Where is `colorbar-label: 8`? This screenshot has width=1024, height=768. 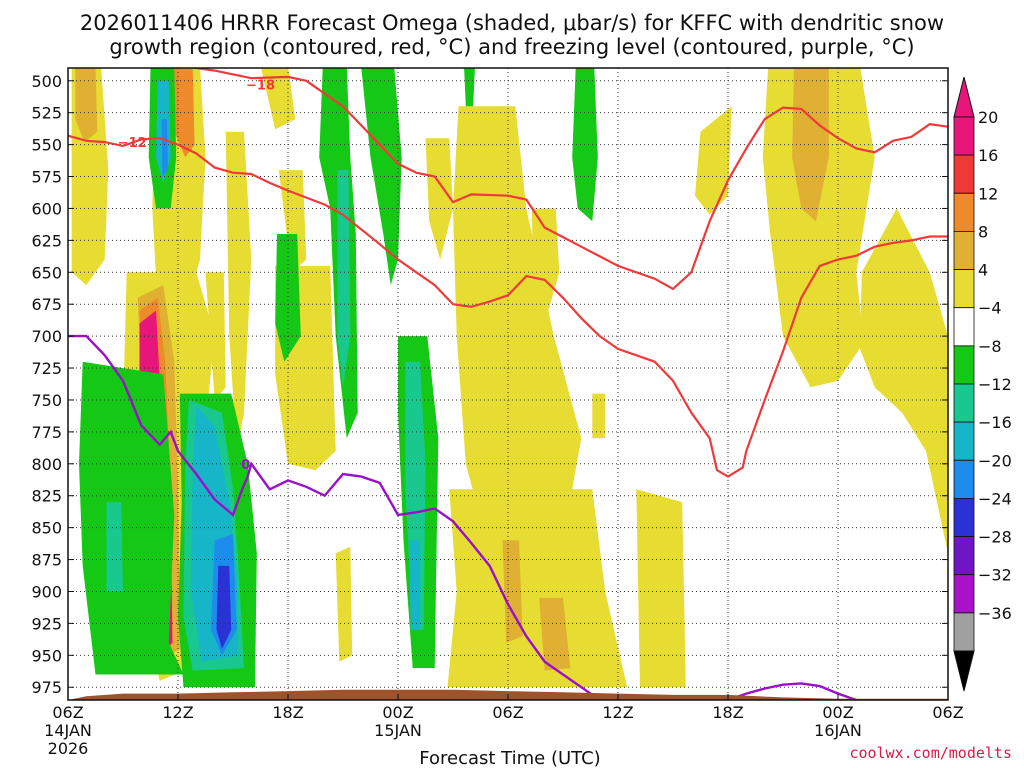 colorbar-label: 8 is located at coordinates (983, 231).